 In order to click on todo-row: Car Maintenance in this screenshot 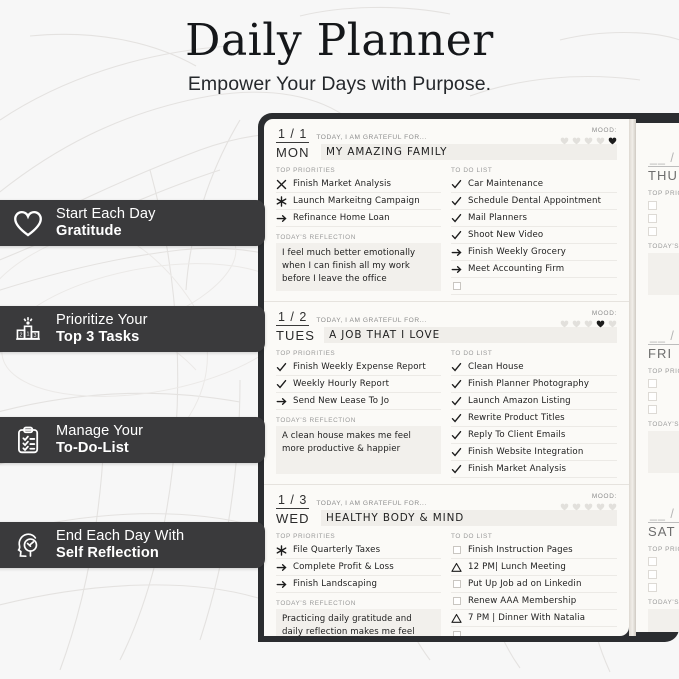, I will do `click(534, 184)`.